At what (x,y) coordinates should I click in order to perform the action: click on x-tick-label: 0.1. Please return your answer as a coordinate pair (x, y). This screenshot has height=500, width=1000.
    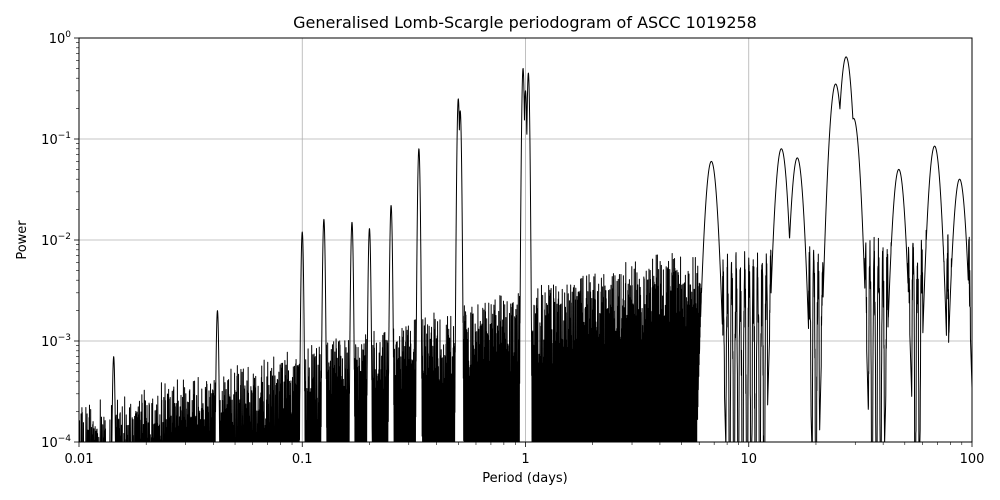
    Looking at the image, I should click on (302, 459).